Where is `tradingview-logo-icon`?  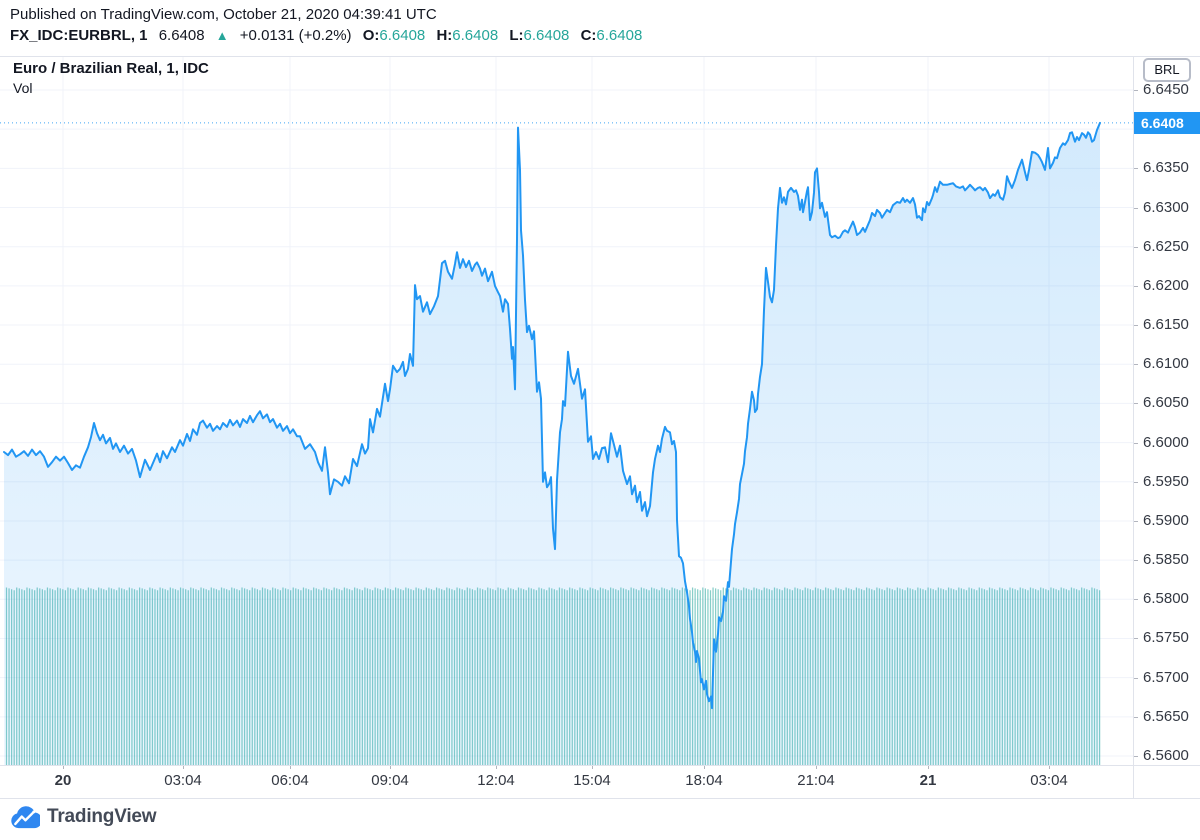
tradingview-logo-icon is located at coordinates (25, 817).